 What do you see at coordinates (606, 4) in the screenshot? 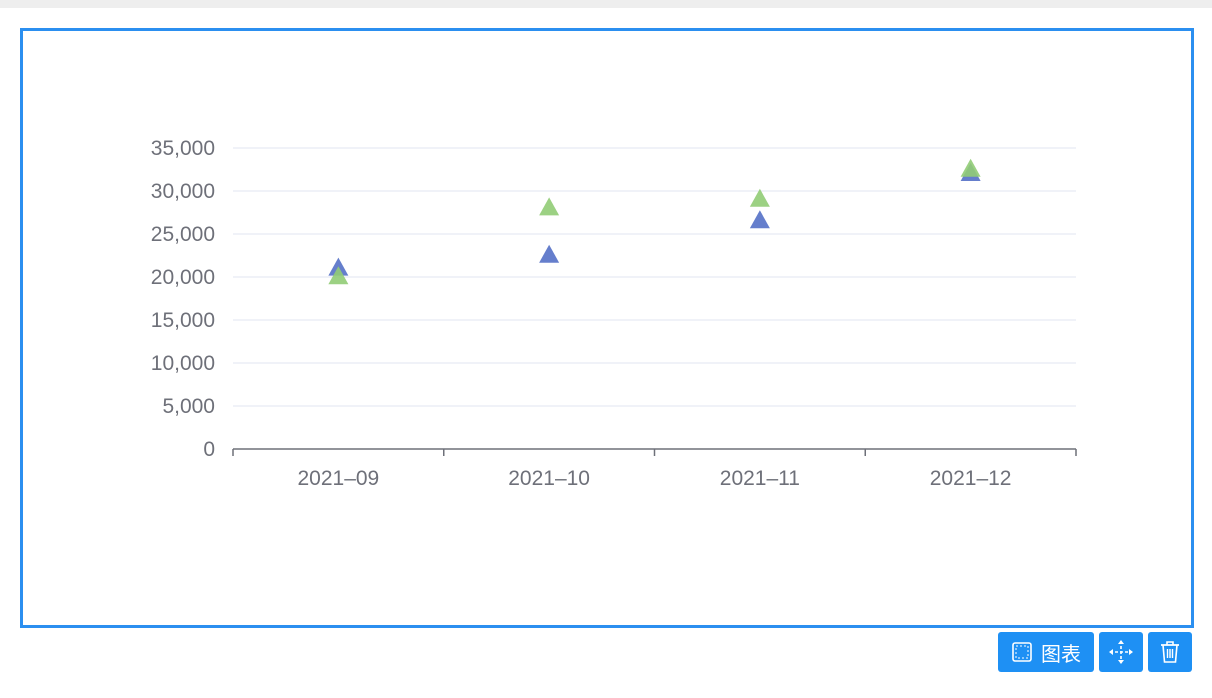
I see `top-strip` at bounding box center [606, 4].